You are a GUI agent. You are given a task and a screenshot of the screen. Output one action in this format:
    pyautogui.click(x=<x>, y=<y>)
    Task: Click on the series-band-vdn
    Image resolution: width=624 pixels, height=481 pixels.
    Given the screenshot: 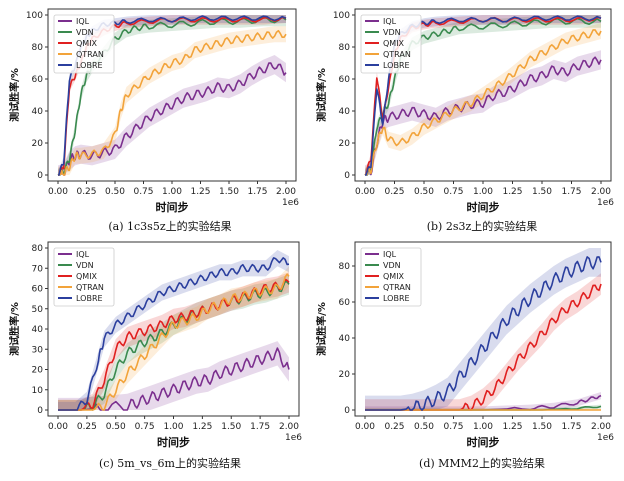 What is the action you would take?
    pyautogui.click(x=173, y=342)
    